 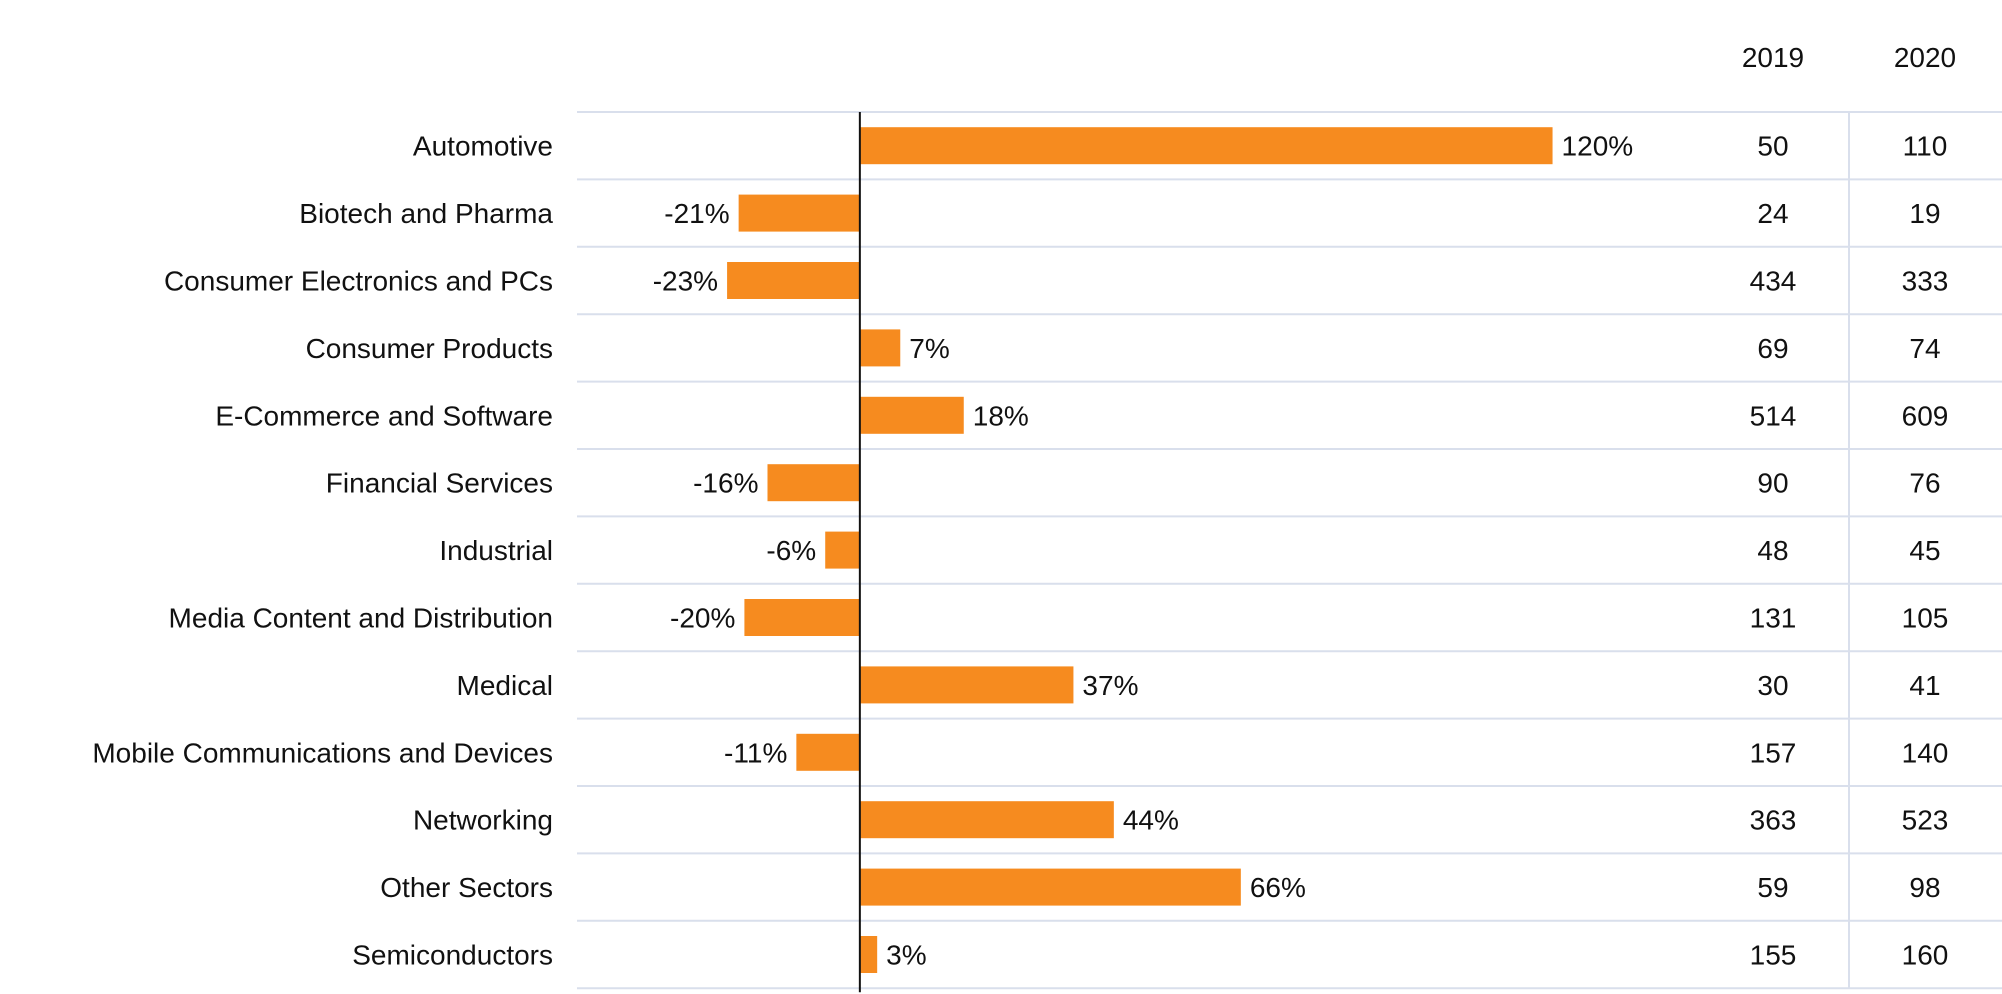 What do you see at coordinates (361, 618) in the screenshot?
I see `category-label: Media Content and Distribution` at bounding box center [361, 618].